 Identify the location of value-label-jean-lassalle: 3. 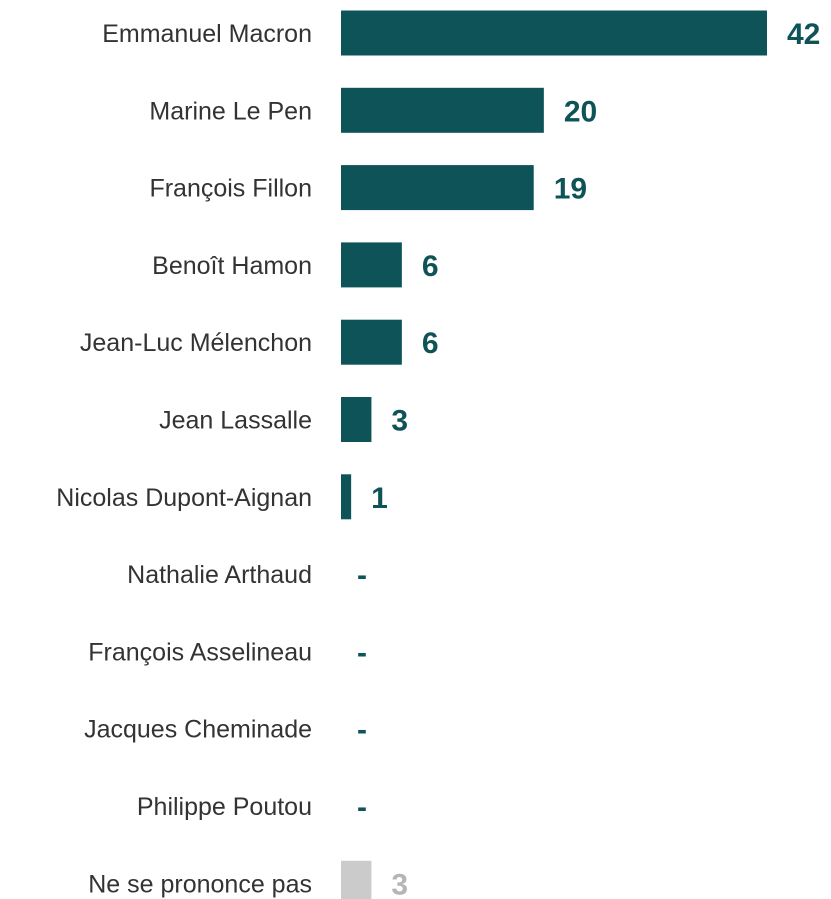
(399, 421).